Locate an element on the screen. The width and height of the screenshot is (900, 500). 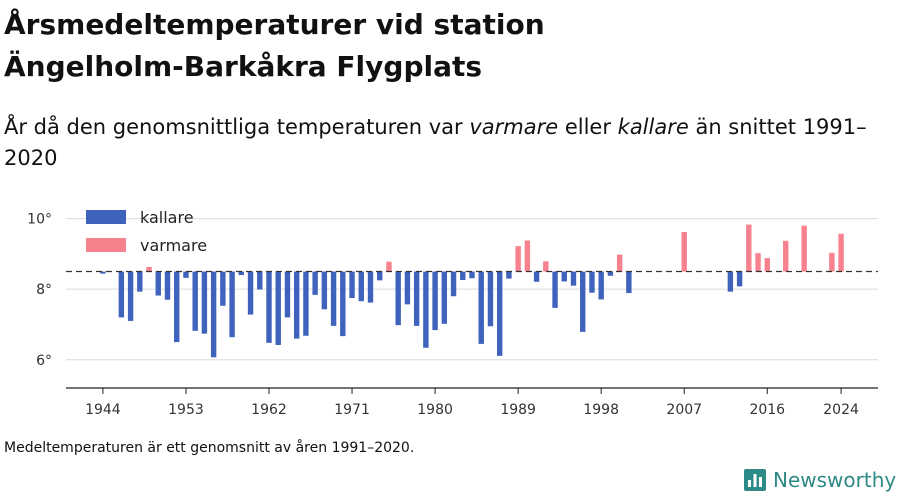
bar-1964 is located at coordinates (287, 294).